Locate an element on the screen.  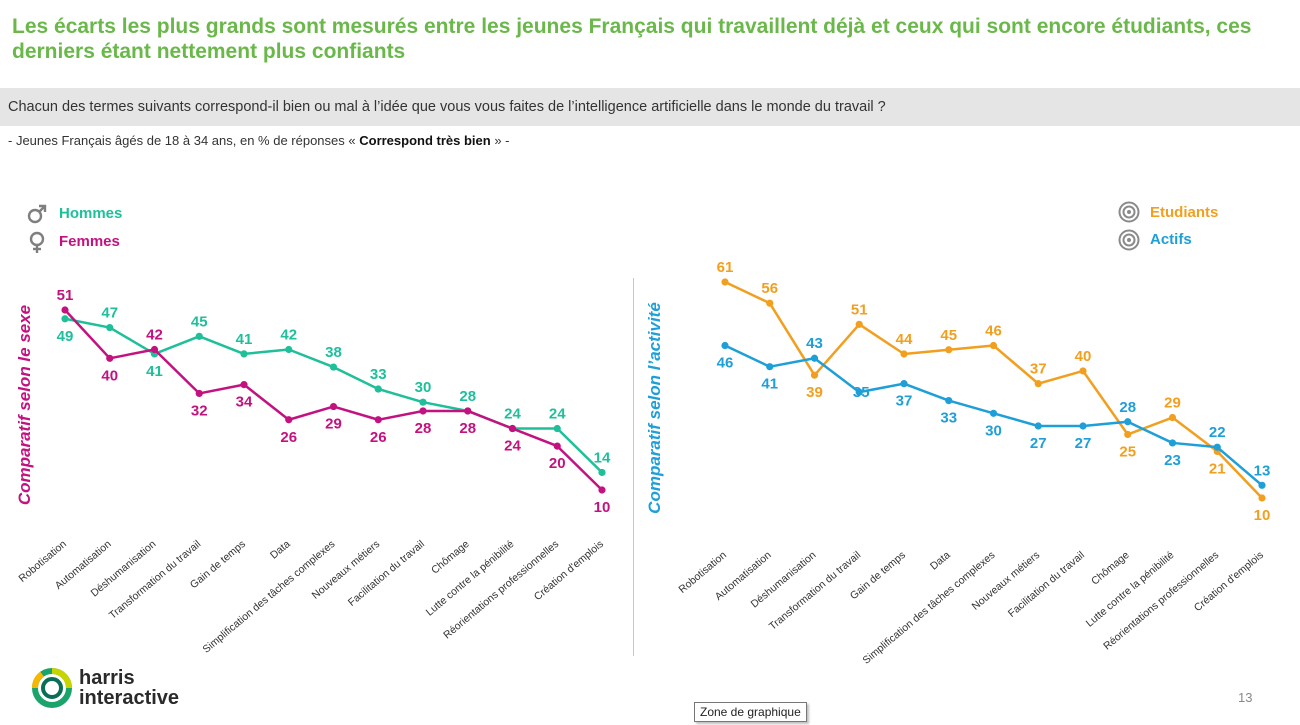
logo-line-1: harris is located at coordinates (107, 678).